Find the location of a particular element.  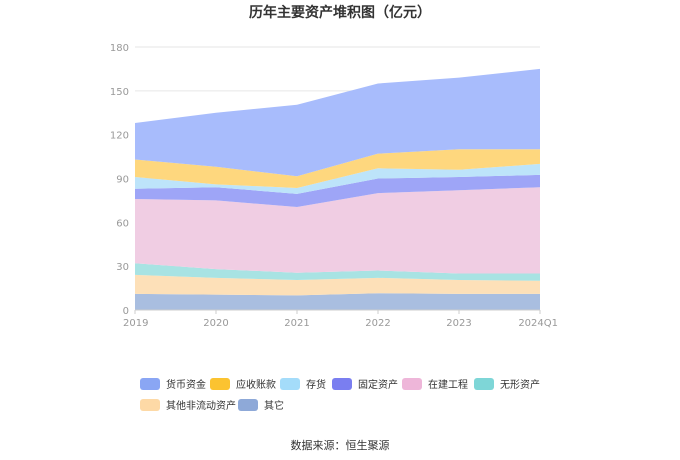

legend-item-cash: 货币资金 is located at coordinates (173, 383).